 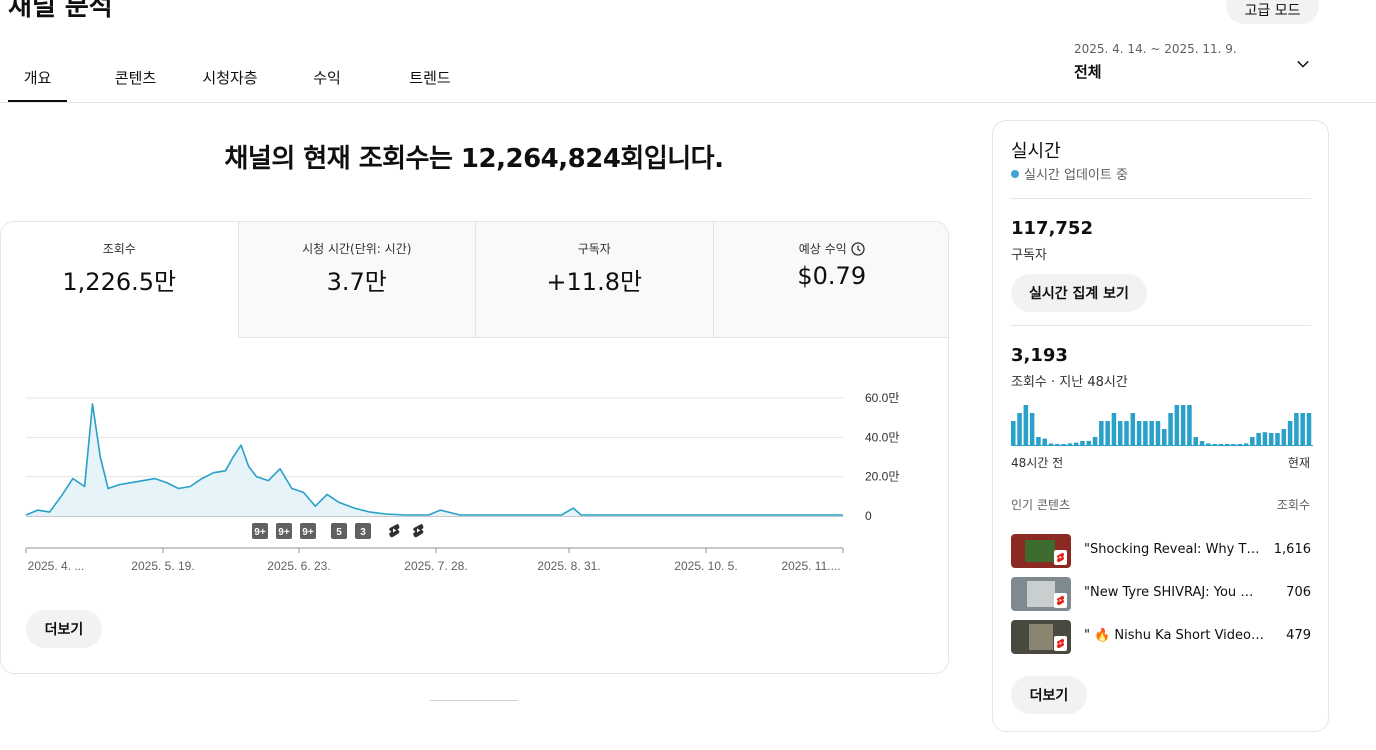 What do you see at coordinates (1162, 425) in the screenshot?
I see `realtime-bar-chart` at bounding box center [1162, 425].